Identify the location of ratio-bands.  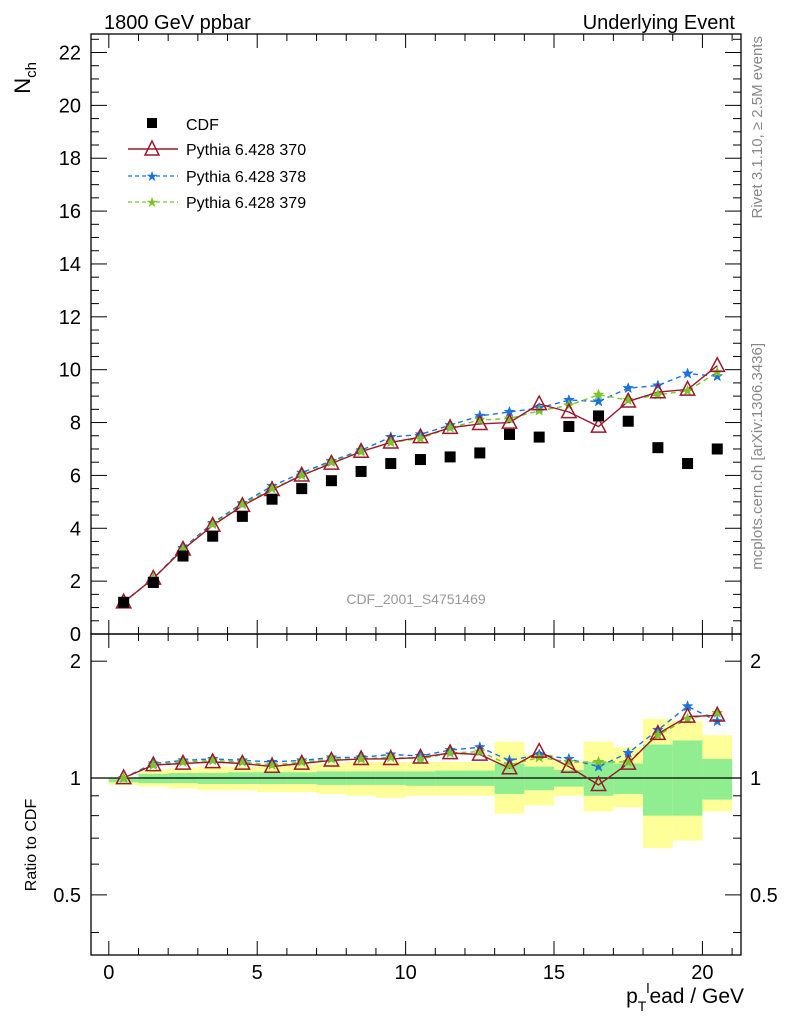
(420, 783).